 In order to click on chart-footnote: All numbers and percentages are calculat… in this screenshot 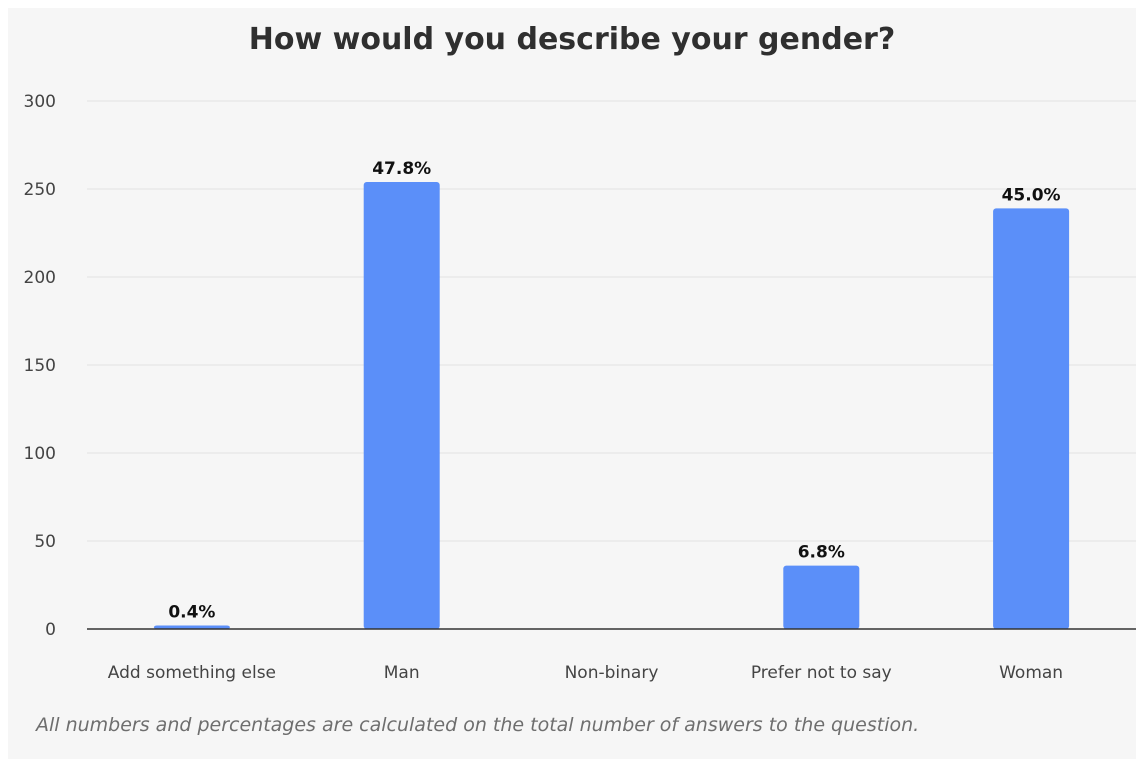, I will do `click(478, 725)`.